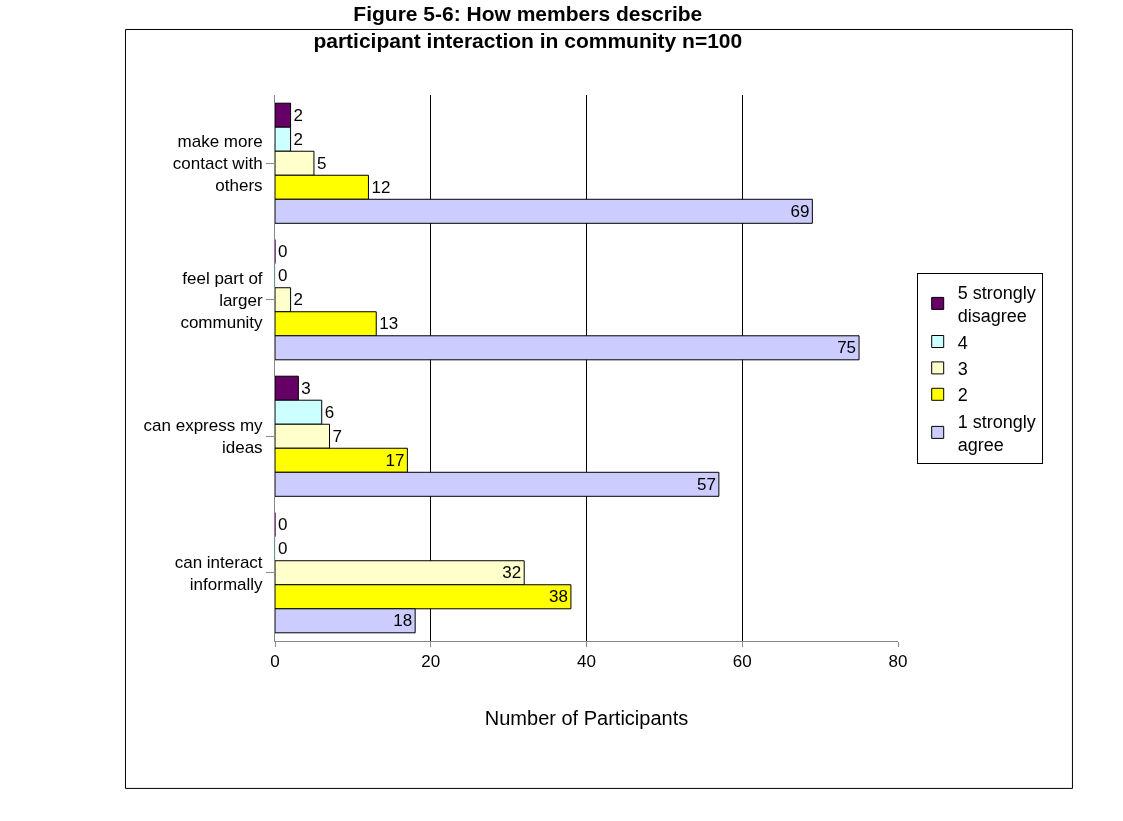 The image size is (1123, 821). What do you see at coordinates (586, 662) in the screenshot?
I see `x-tick-label: 40` at bounding box center [586, 662].